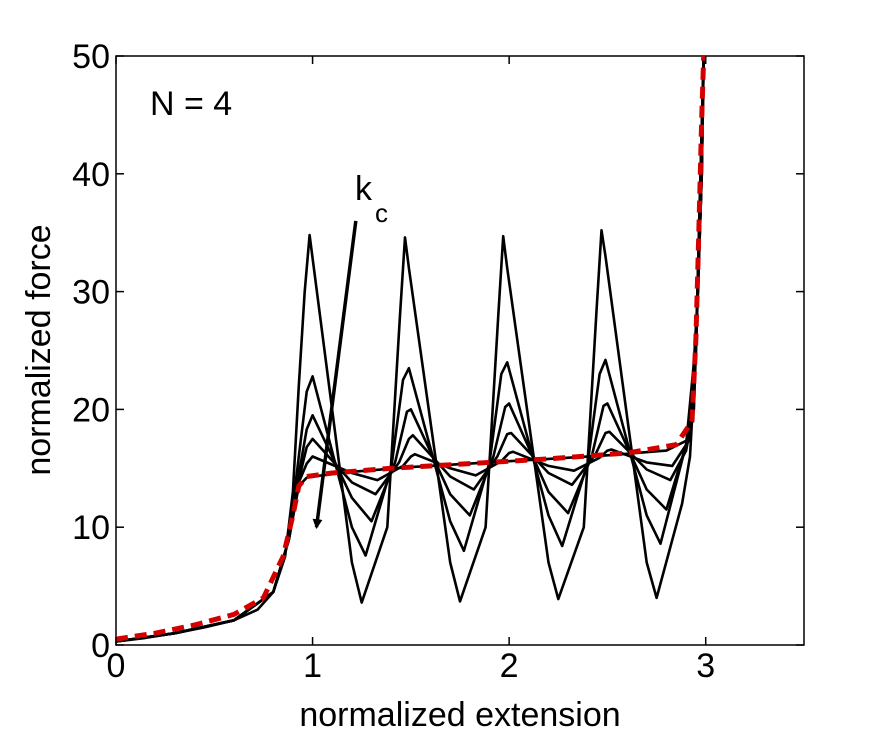 Image resolution: width=888 pixels, height=735 pixels. Describe the element at coordinates (364, 189) in the screenshot. I see `kc-label: k` at that location.